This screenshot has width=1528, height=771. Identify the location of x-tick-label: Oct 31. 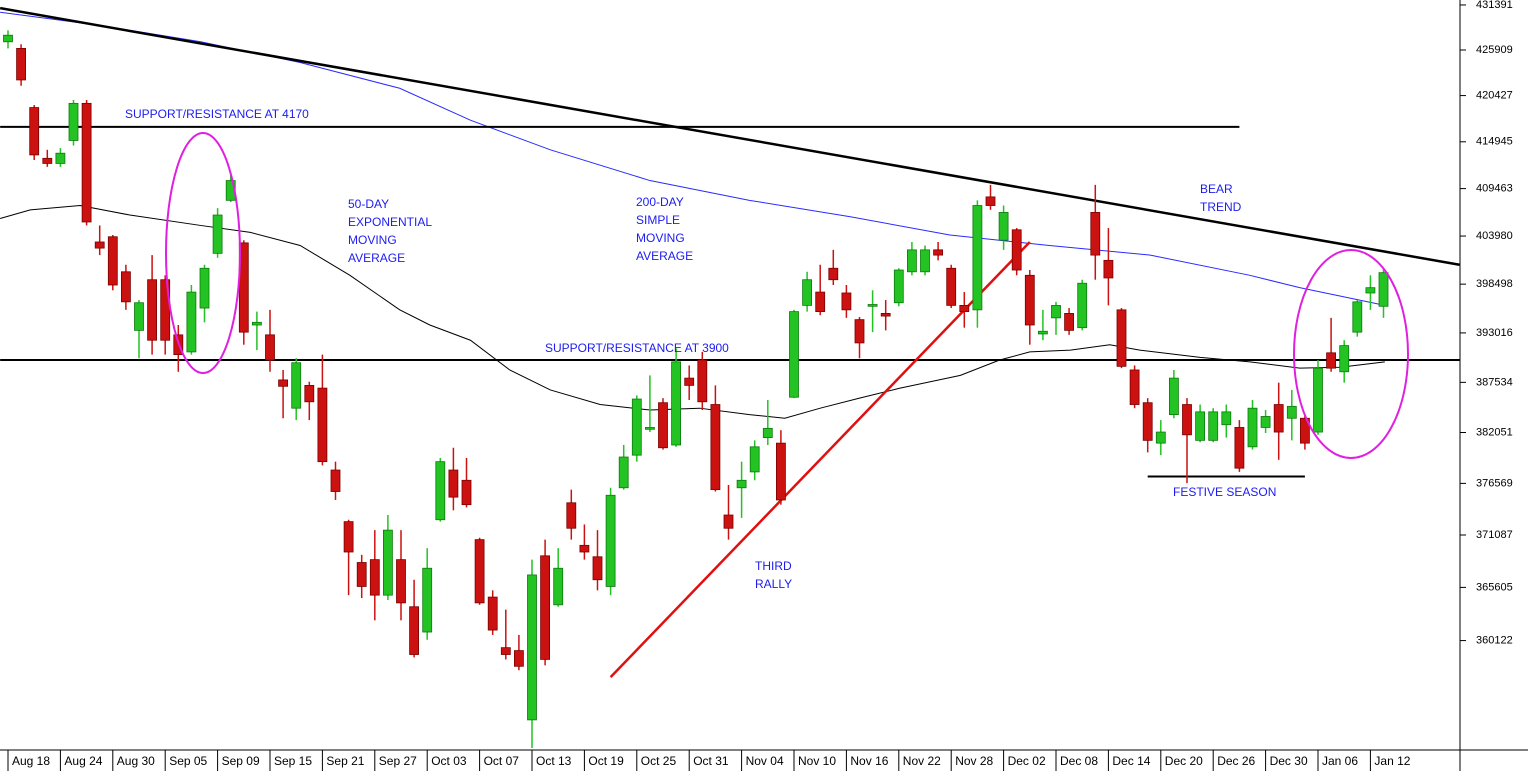
(711, 761).